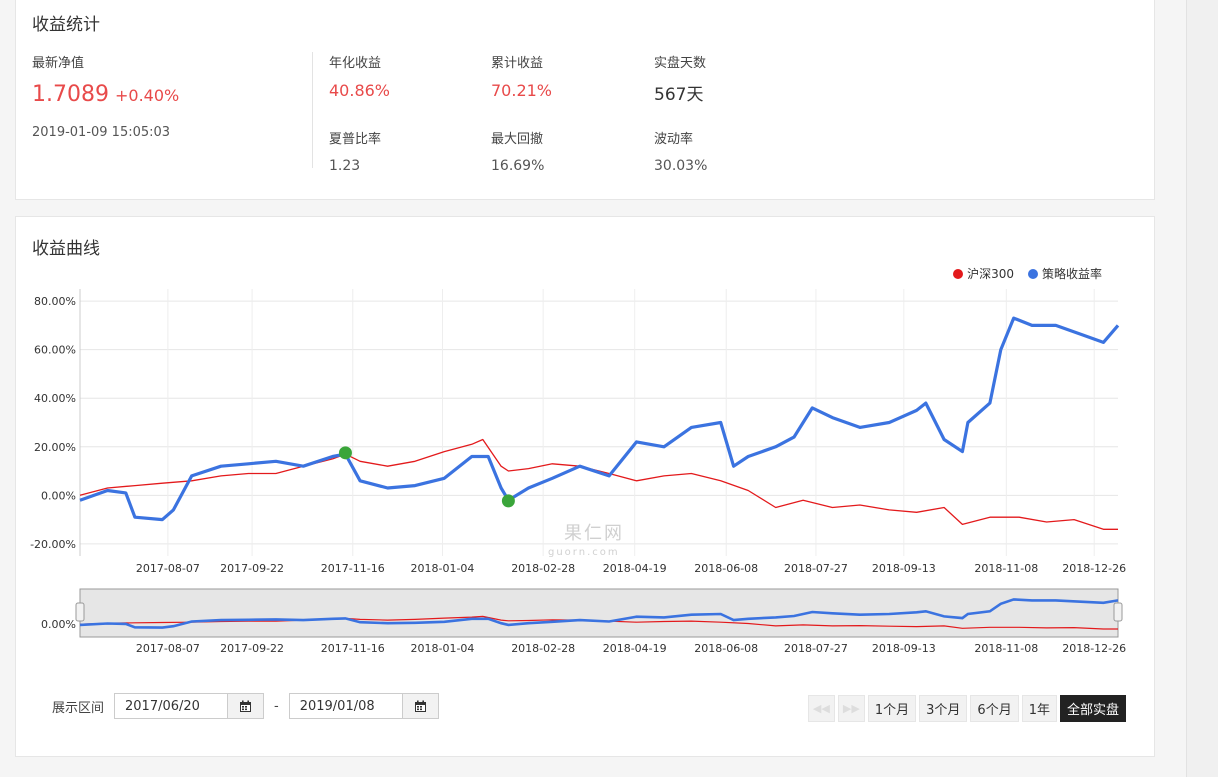 The image size is (1218, 777). What do you see at coordinates (943, 708) in the screenshot?
I see `period-button-3m: 3个月` at bounding box center [943, 708].